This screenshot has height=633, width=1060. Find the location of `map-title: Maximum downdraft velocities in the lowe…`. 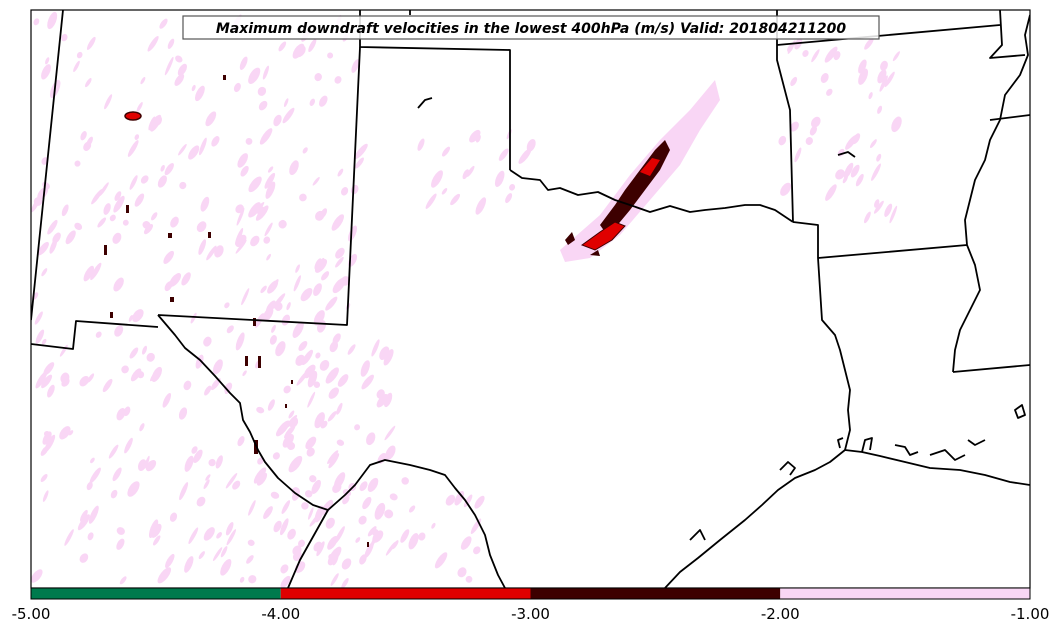

map-title: Maximum downdraft velocities in the lowe… is located at coordinates (531, 29).